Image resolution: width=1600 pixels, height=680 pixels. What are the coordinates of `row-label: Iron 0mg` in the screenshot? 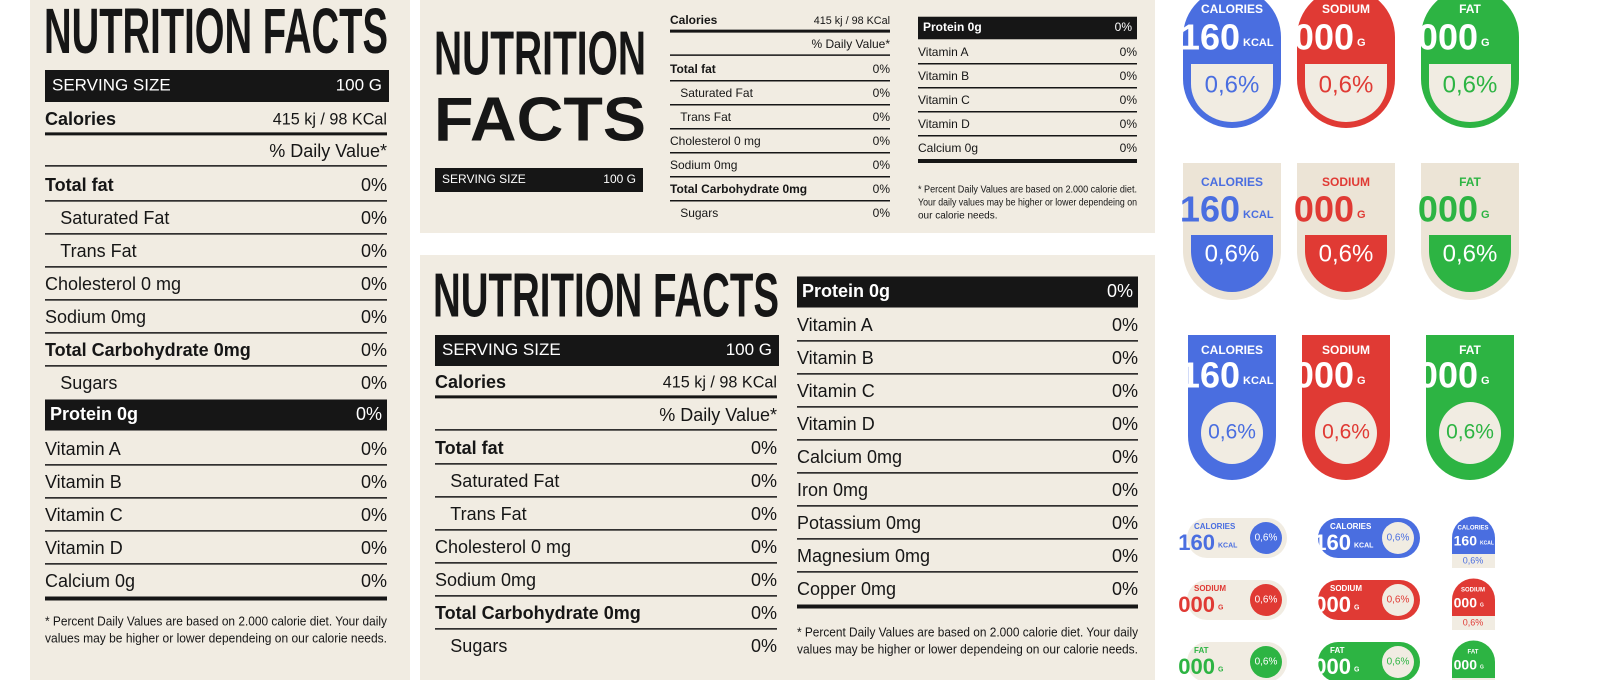 It's located at (832, 490).